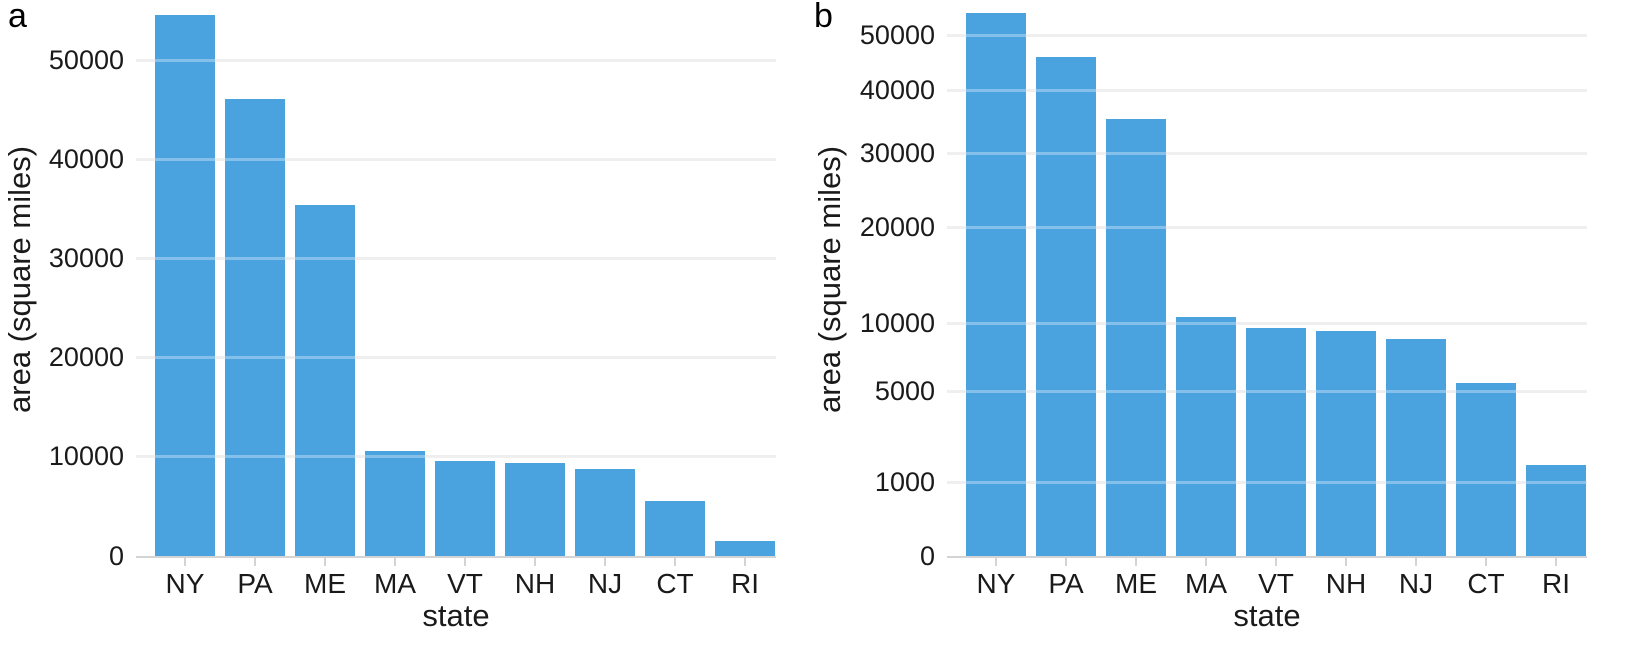 Image resolution: width=1632 pixels, height=652 pixels. I want to click on y-tick-label-1000: 1000, so click(904, 481).